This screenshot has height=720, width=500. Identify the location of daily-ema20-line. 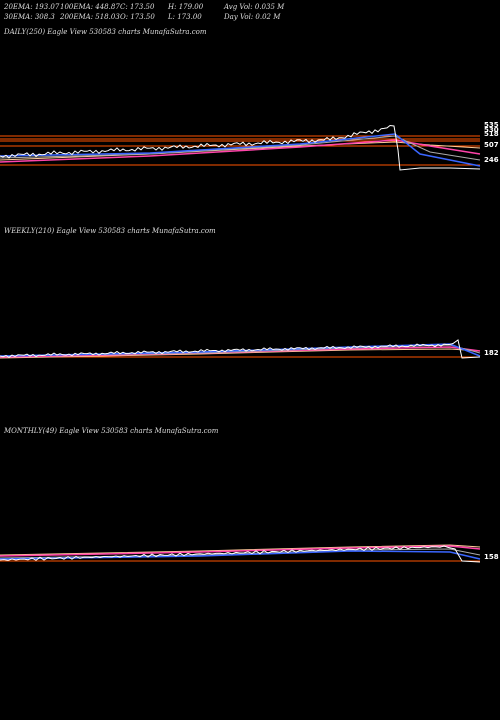
(240, 150).